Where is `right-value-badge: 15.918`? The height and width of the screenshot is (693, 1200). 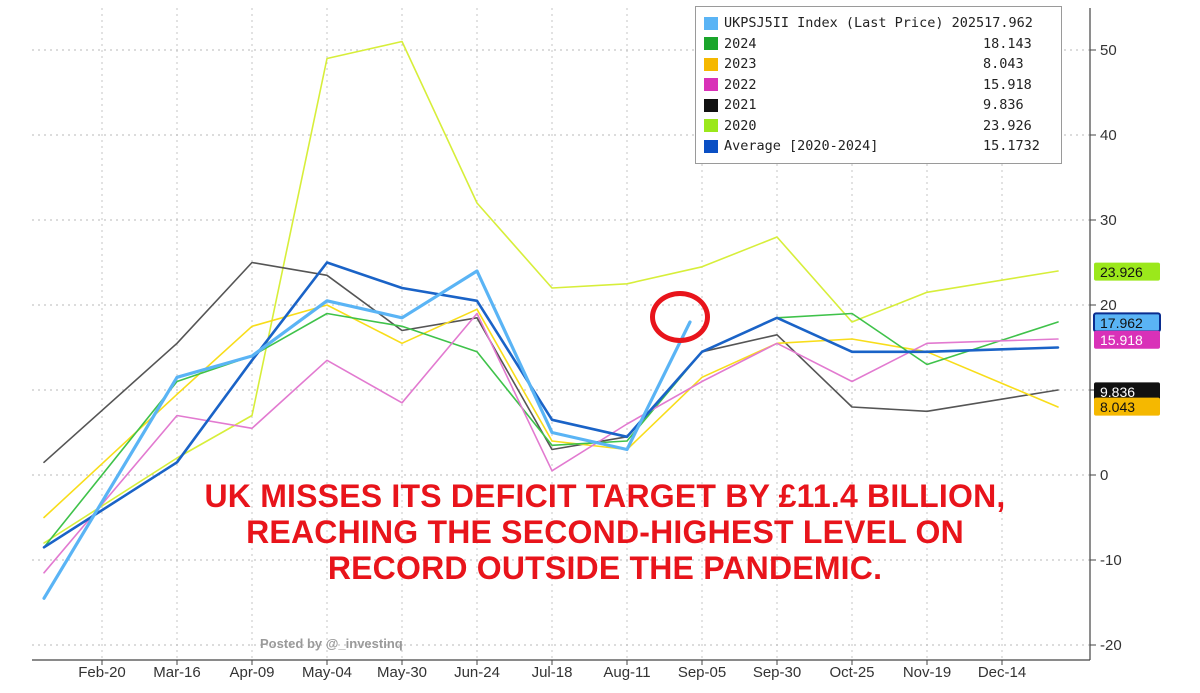 right-value-badge: 15.918 is located at coordinates (1127, 339).